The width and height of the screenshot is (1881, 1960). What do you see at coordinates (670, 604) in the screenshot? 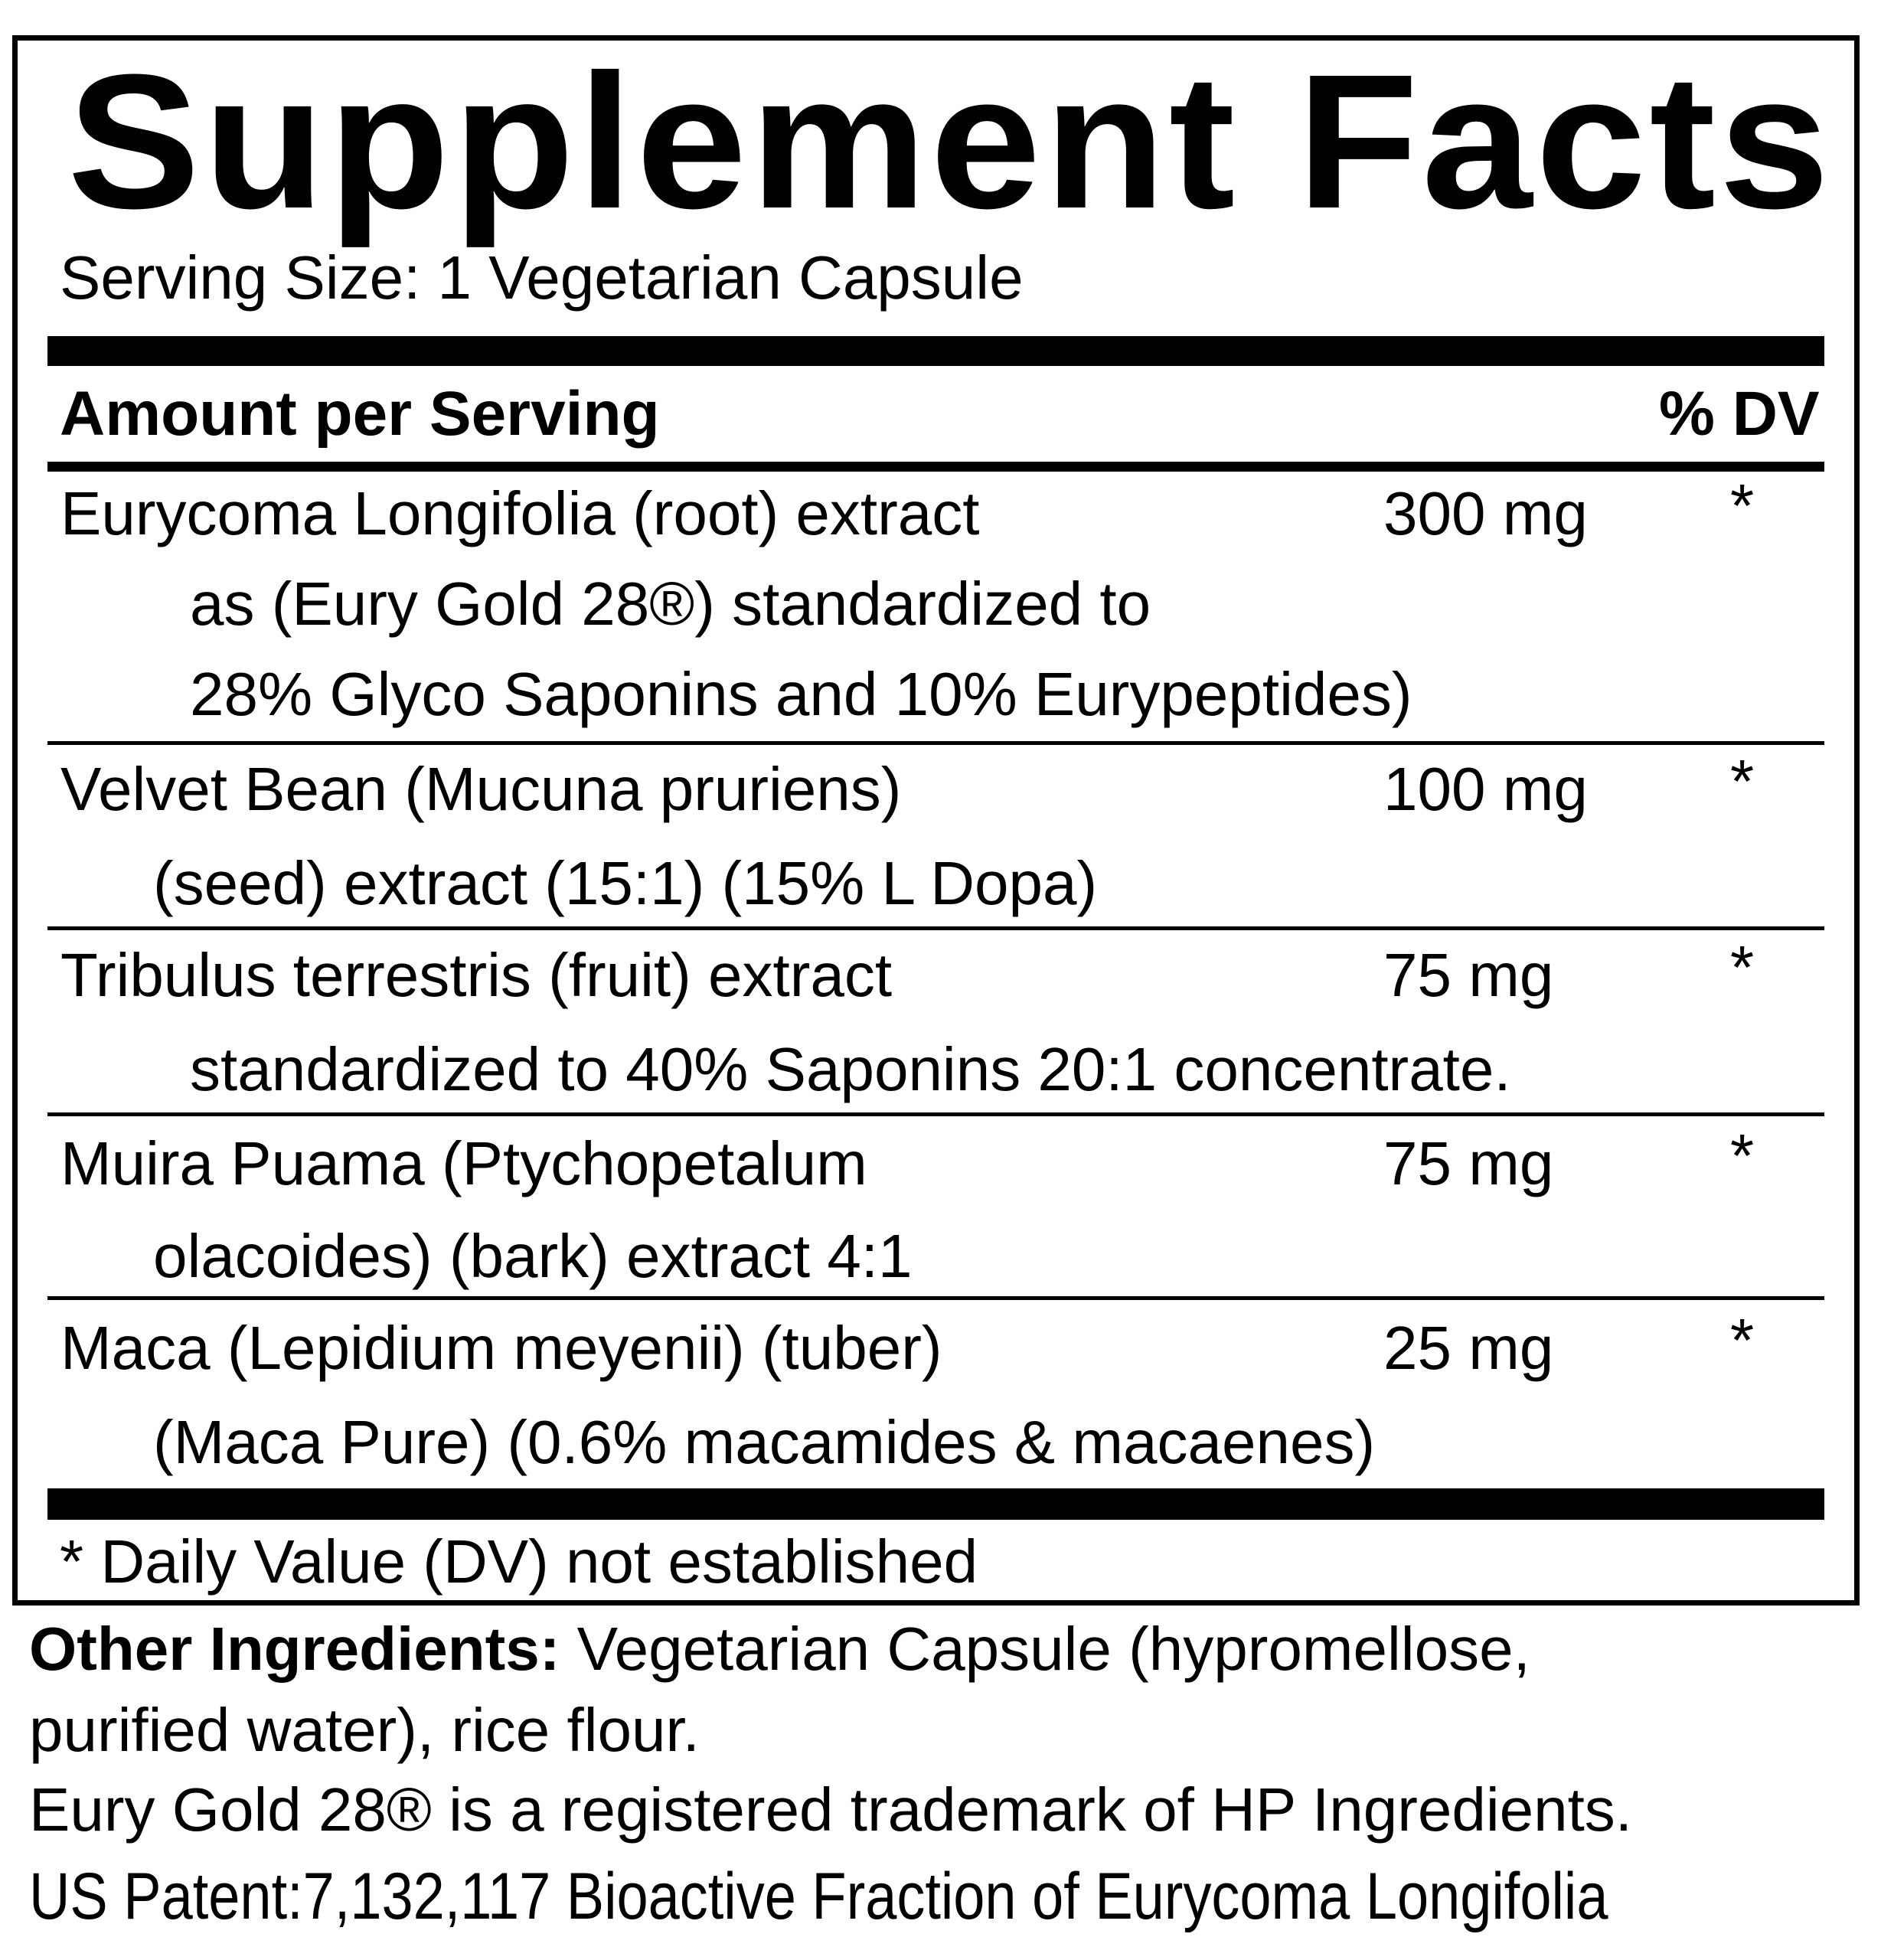
I see `ingredient-detail: as (Eury Gold 28®) standardized to` at bounding box center [670, 604].